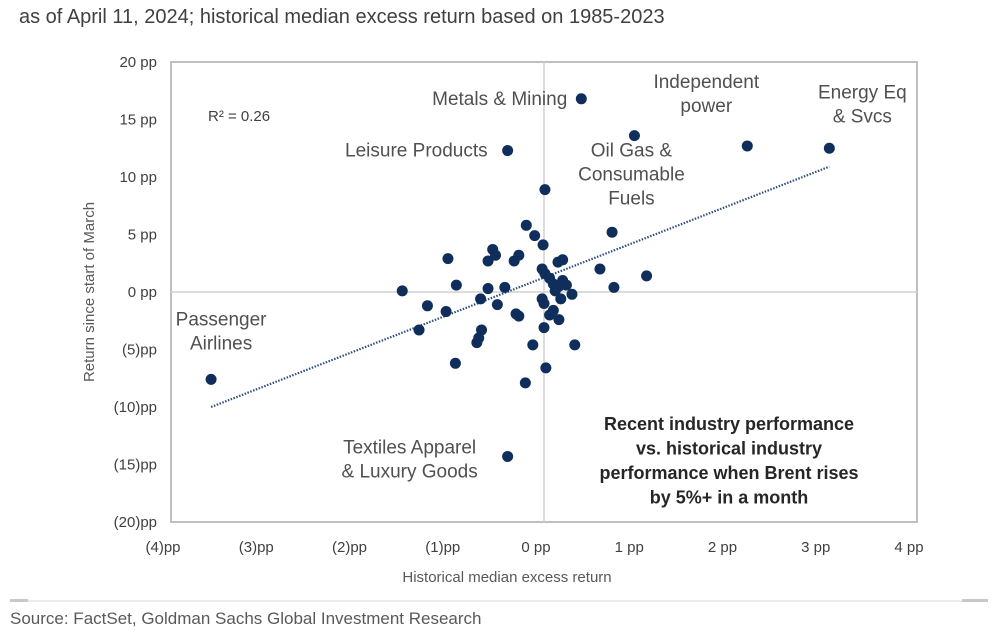 Image resolution: width=1000 pixels, height=644 pixels. Describe the element at coordinates (722, 547) in the screenshot. I see `x-tick-label: 2 pp` at that location.